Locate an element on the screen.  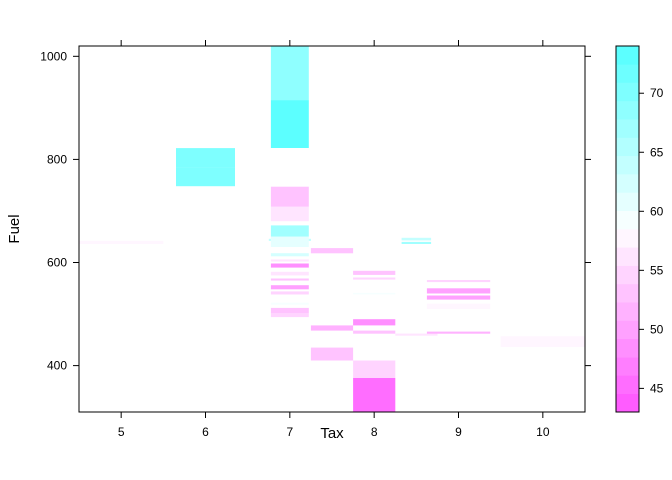
y-tick-label: 800 is located at coordinates (57, 159).